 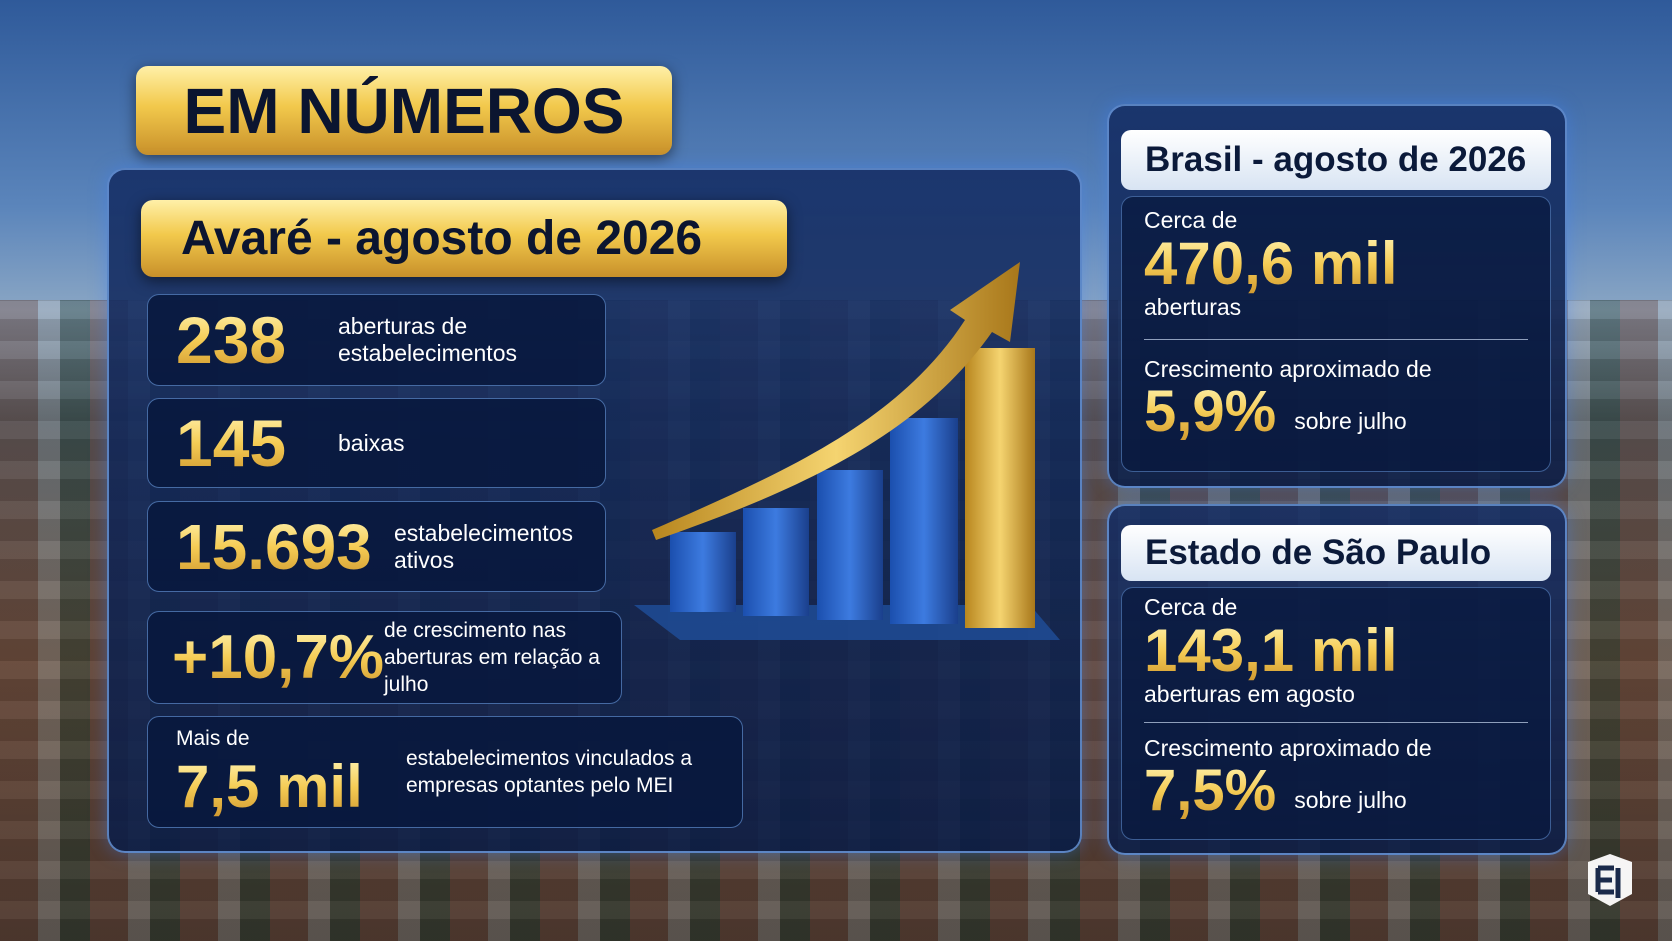 I want to click on growth-illustration, so click(x=847, y=451).